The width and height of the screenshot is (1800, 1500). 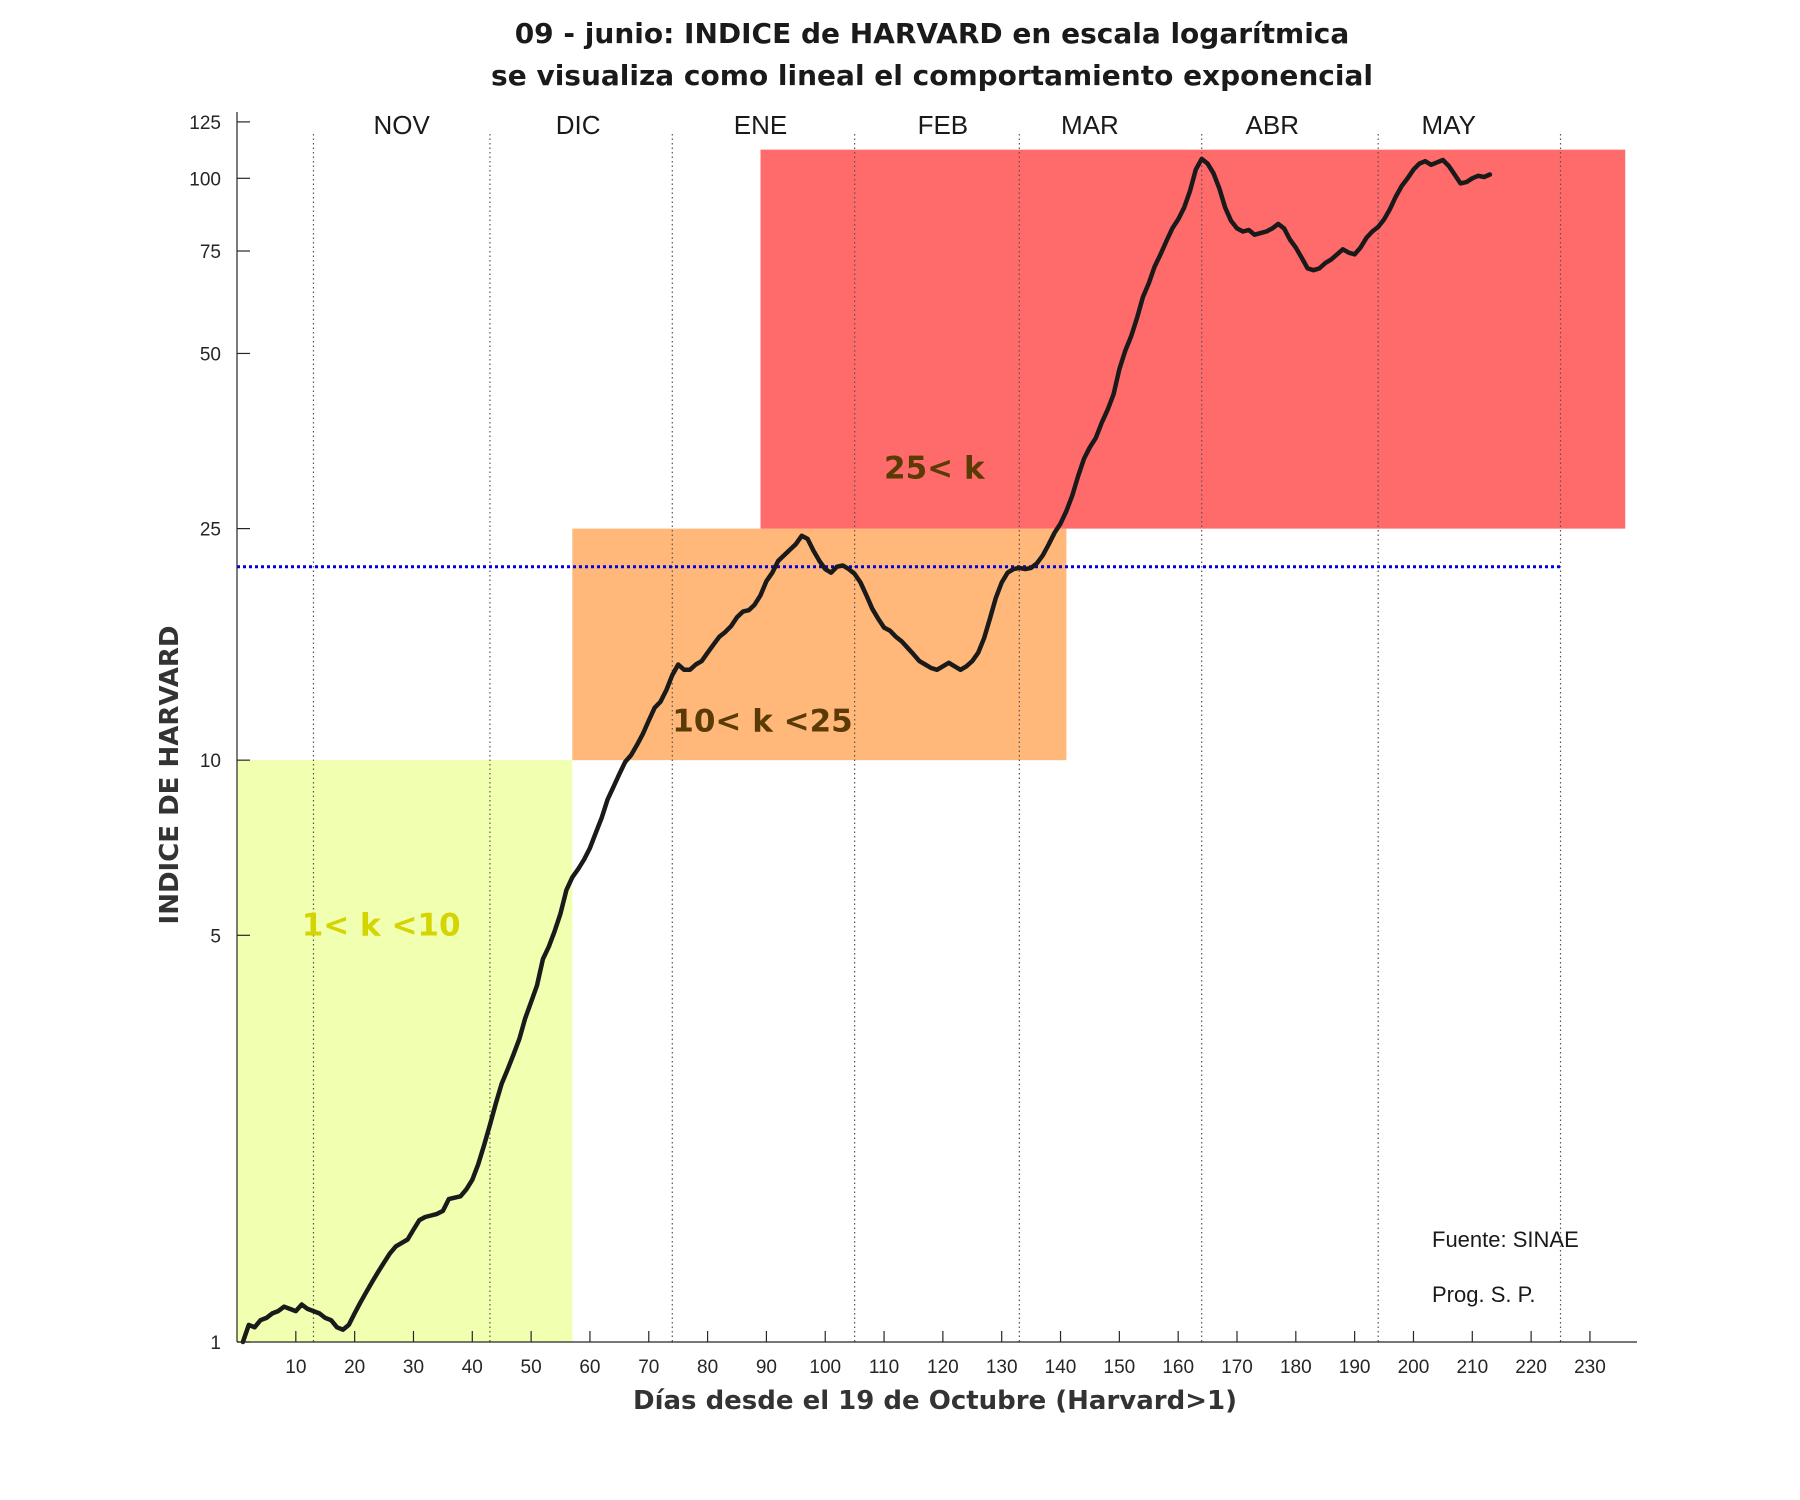 I want to click on x-tick-label-100: 100, so click(x=825, y=1367).